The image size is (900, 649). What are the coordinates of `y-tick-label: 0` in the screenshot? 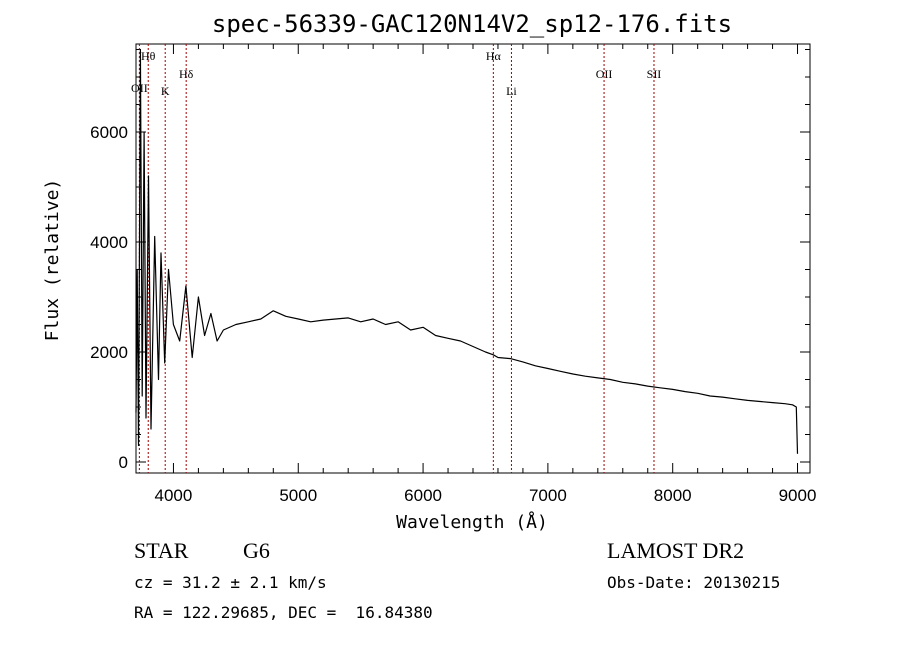 It's located at (123, 462).